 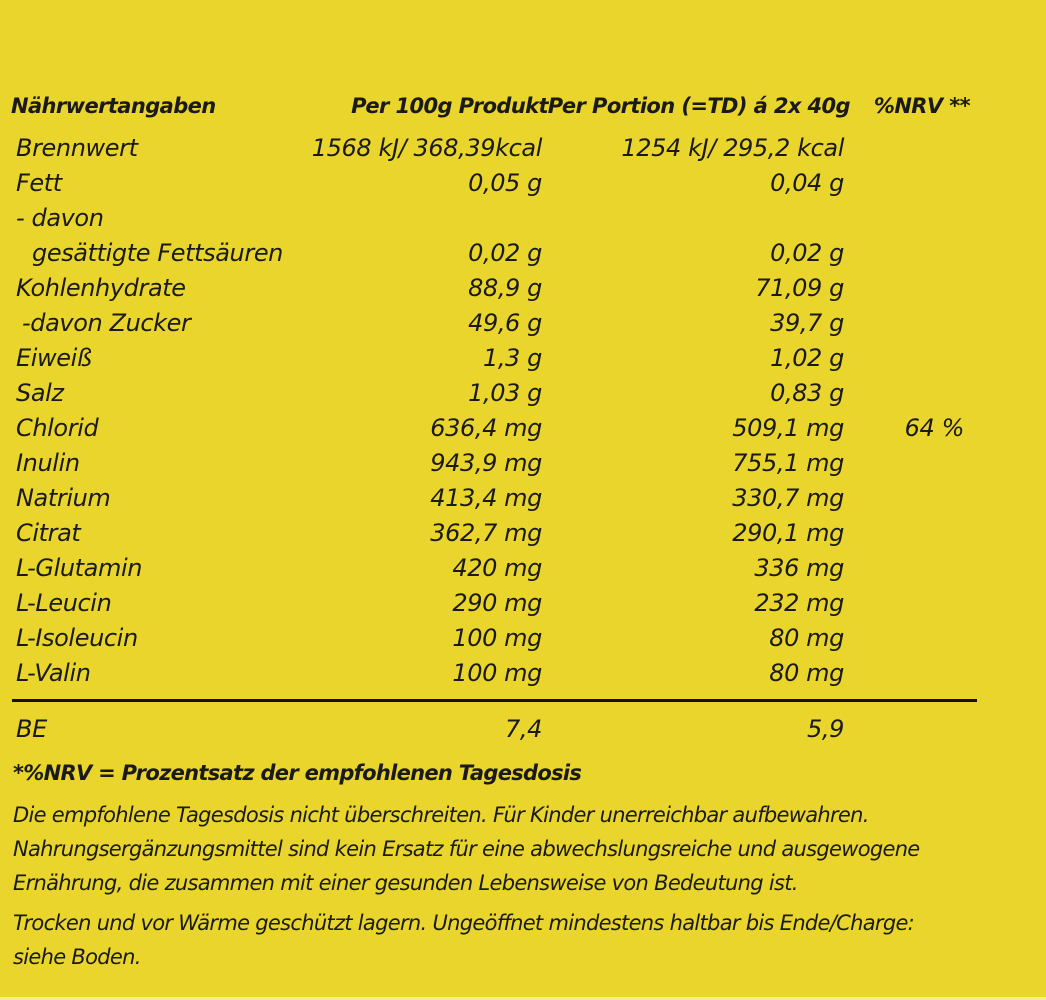 What do you see at coordinates (505, 288) in the screenshot?
I see `row-per-100g: 88,9 g` at bounding box center [505, 288].